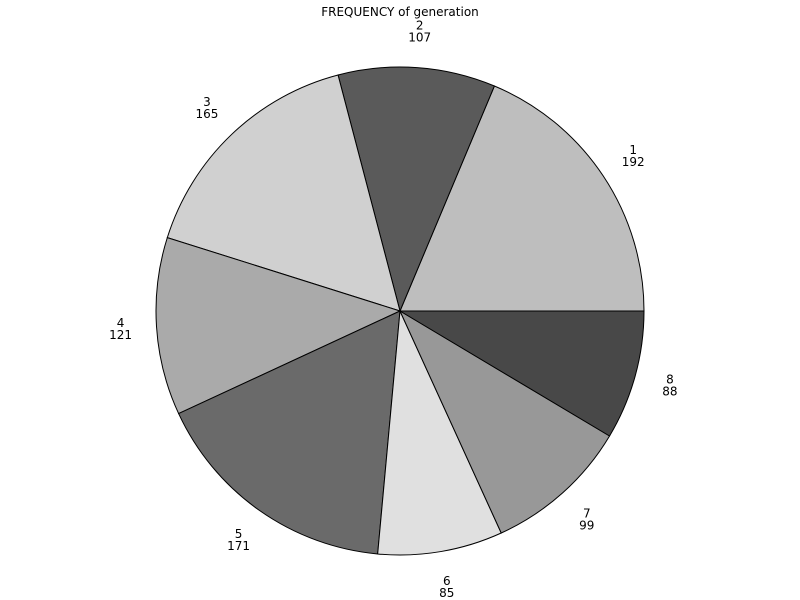 This screenshot has height=600, width=800. What do you see at coordinates (206, 114) in the screenshot?
I see `slice-value-3: 165` at bounding box center [206, 114].